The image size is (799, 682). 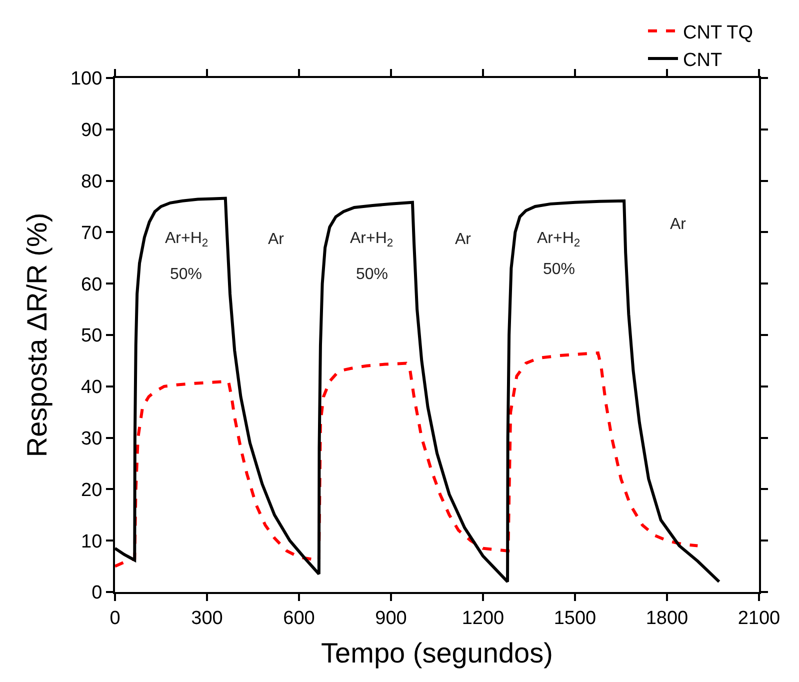 What do you see at coordinates (759, 618) in the screenshot?
I see `x-tick-label: 2100` at bounding box center [759, 618].